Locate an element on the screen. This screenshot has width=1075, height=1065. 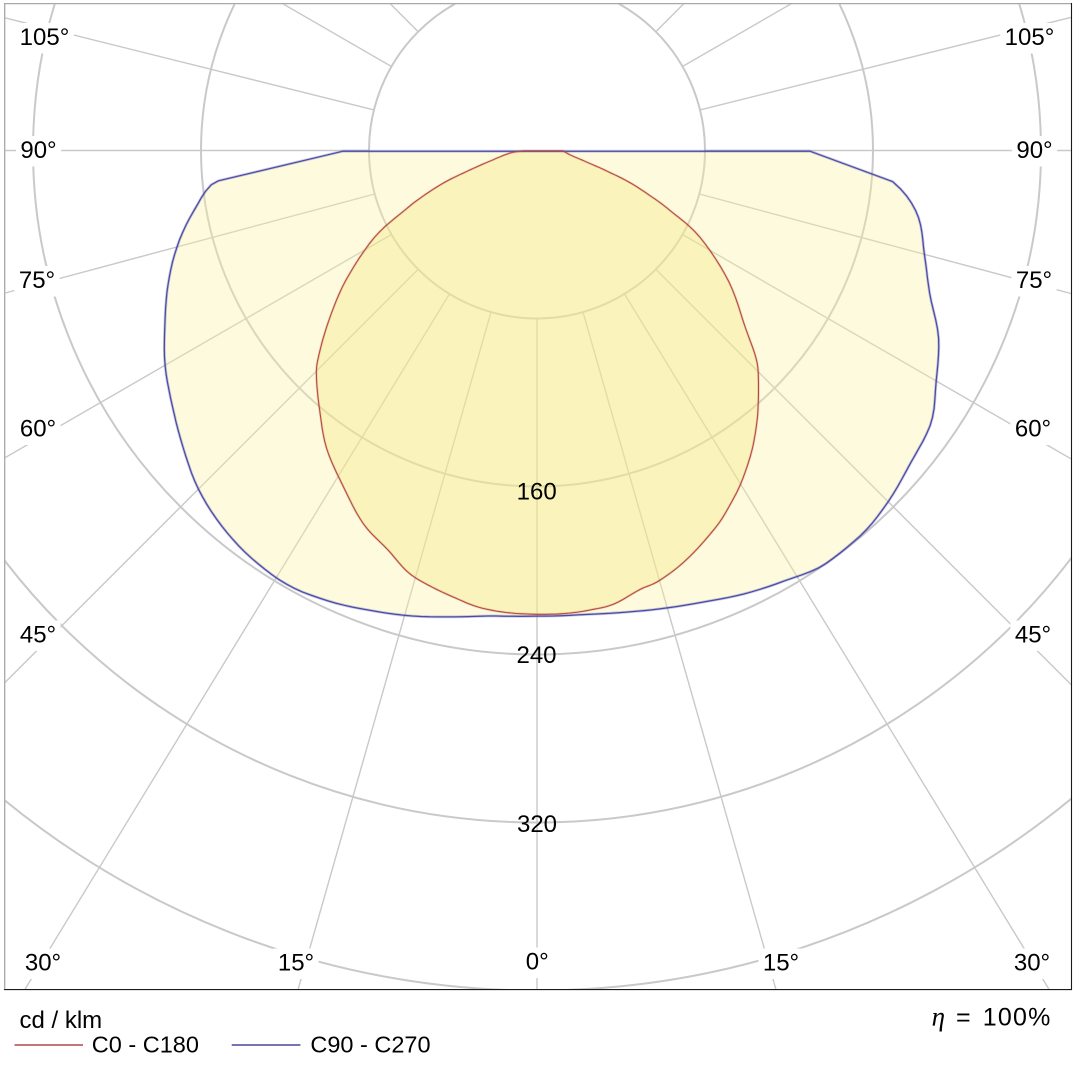
svg-text: η = 100% is located at coordinates (992, 1017).